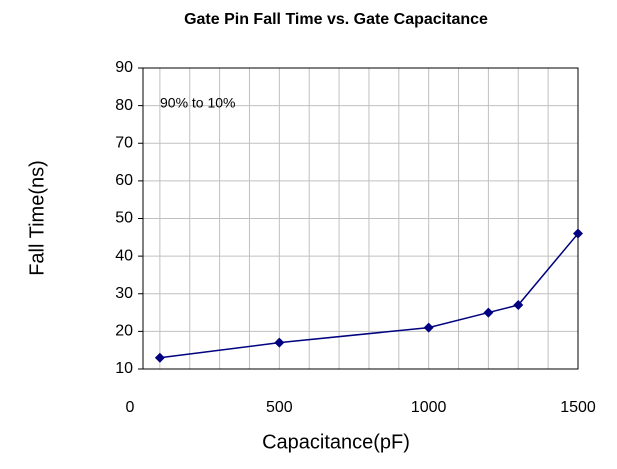 The height and width of the screenshot is (469, 617). I want to click on x-tick-label: 500, so click(279, 407).